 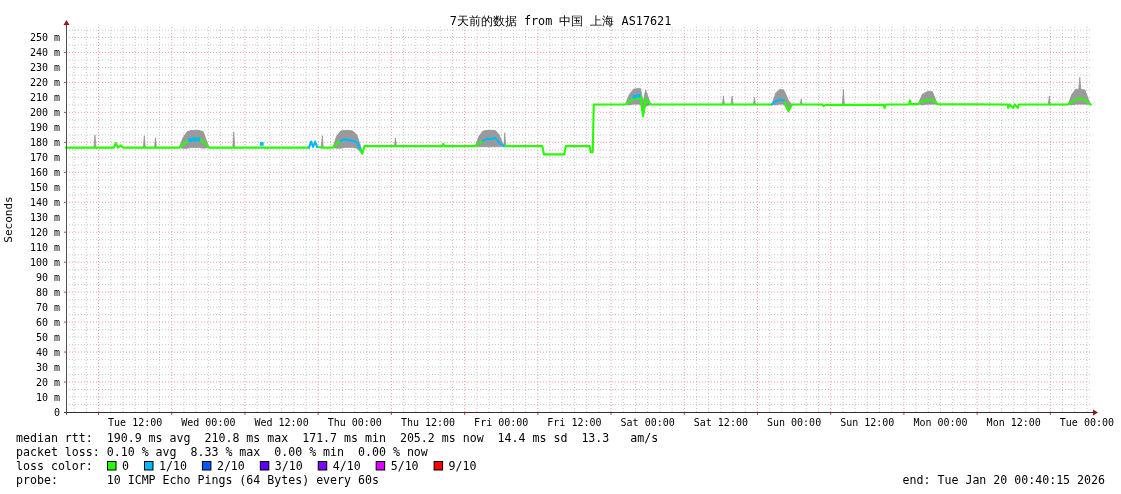 What do you see at coordinates (47, 322) in the screenshot?
I see `y-tick-label: 60 m` at bounding box center [47, 322].